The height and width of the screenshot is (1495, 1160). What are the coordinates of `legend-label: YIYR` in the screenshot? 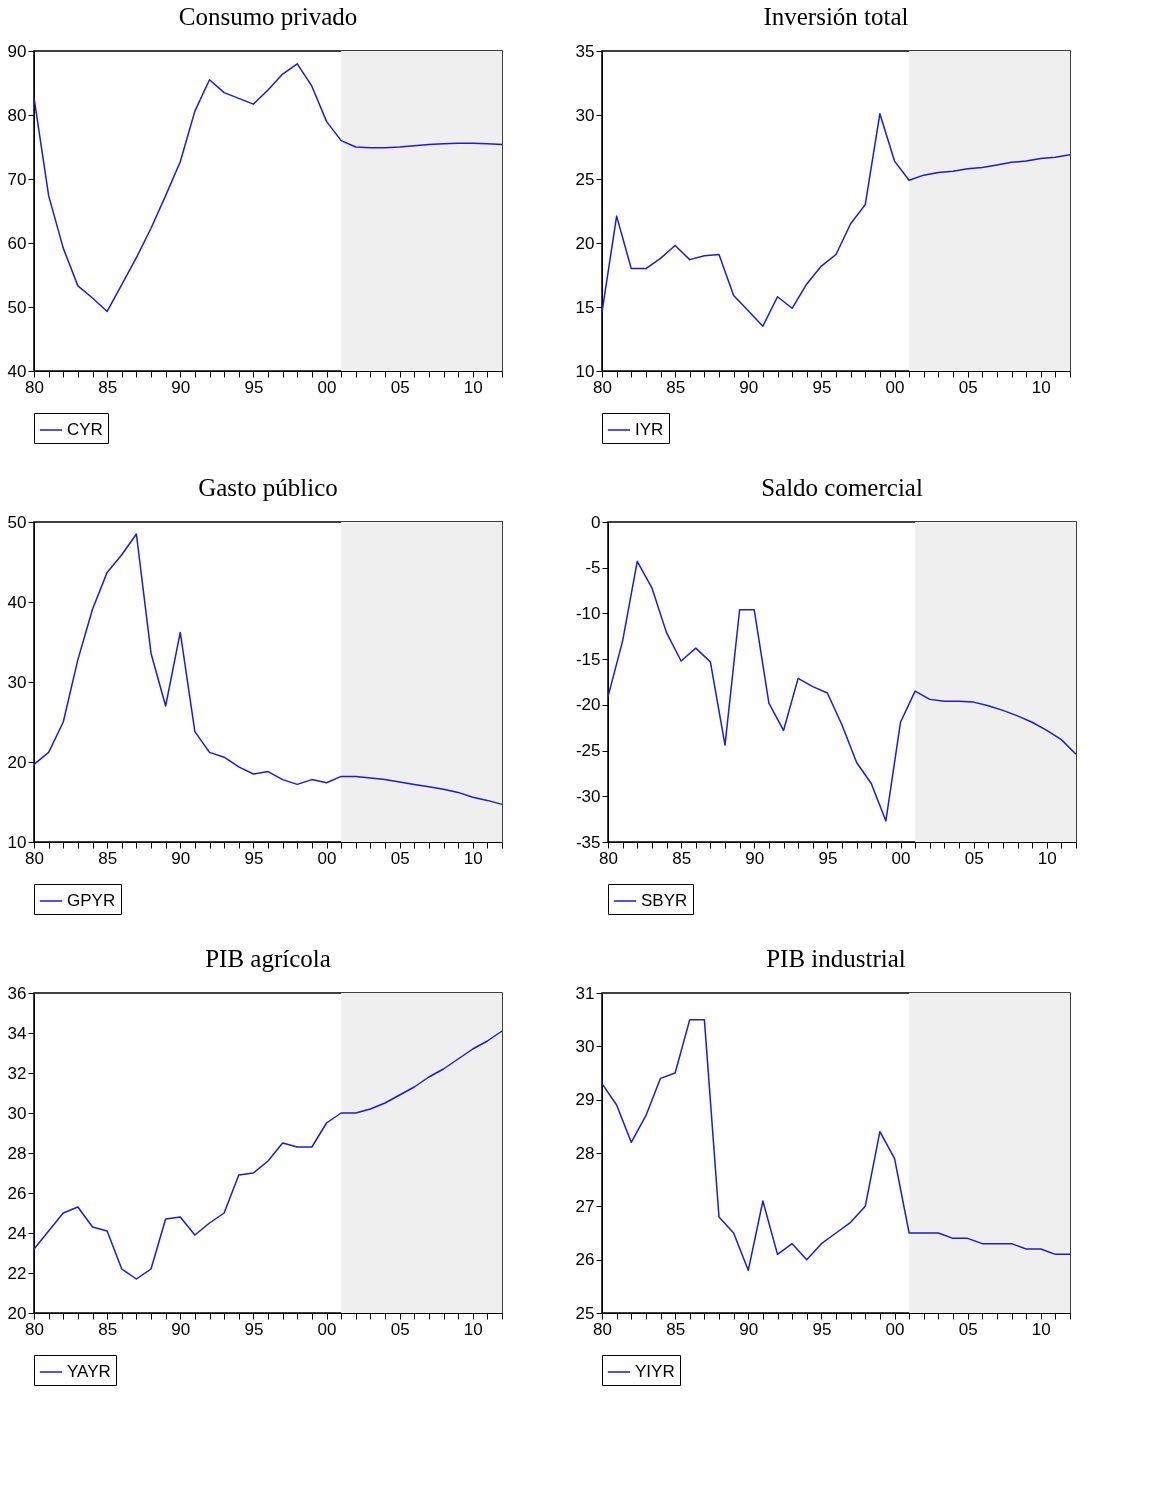 It's located at (655, 1371).